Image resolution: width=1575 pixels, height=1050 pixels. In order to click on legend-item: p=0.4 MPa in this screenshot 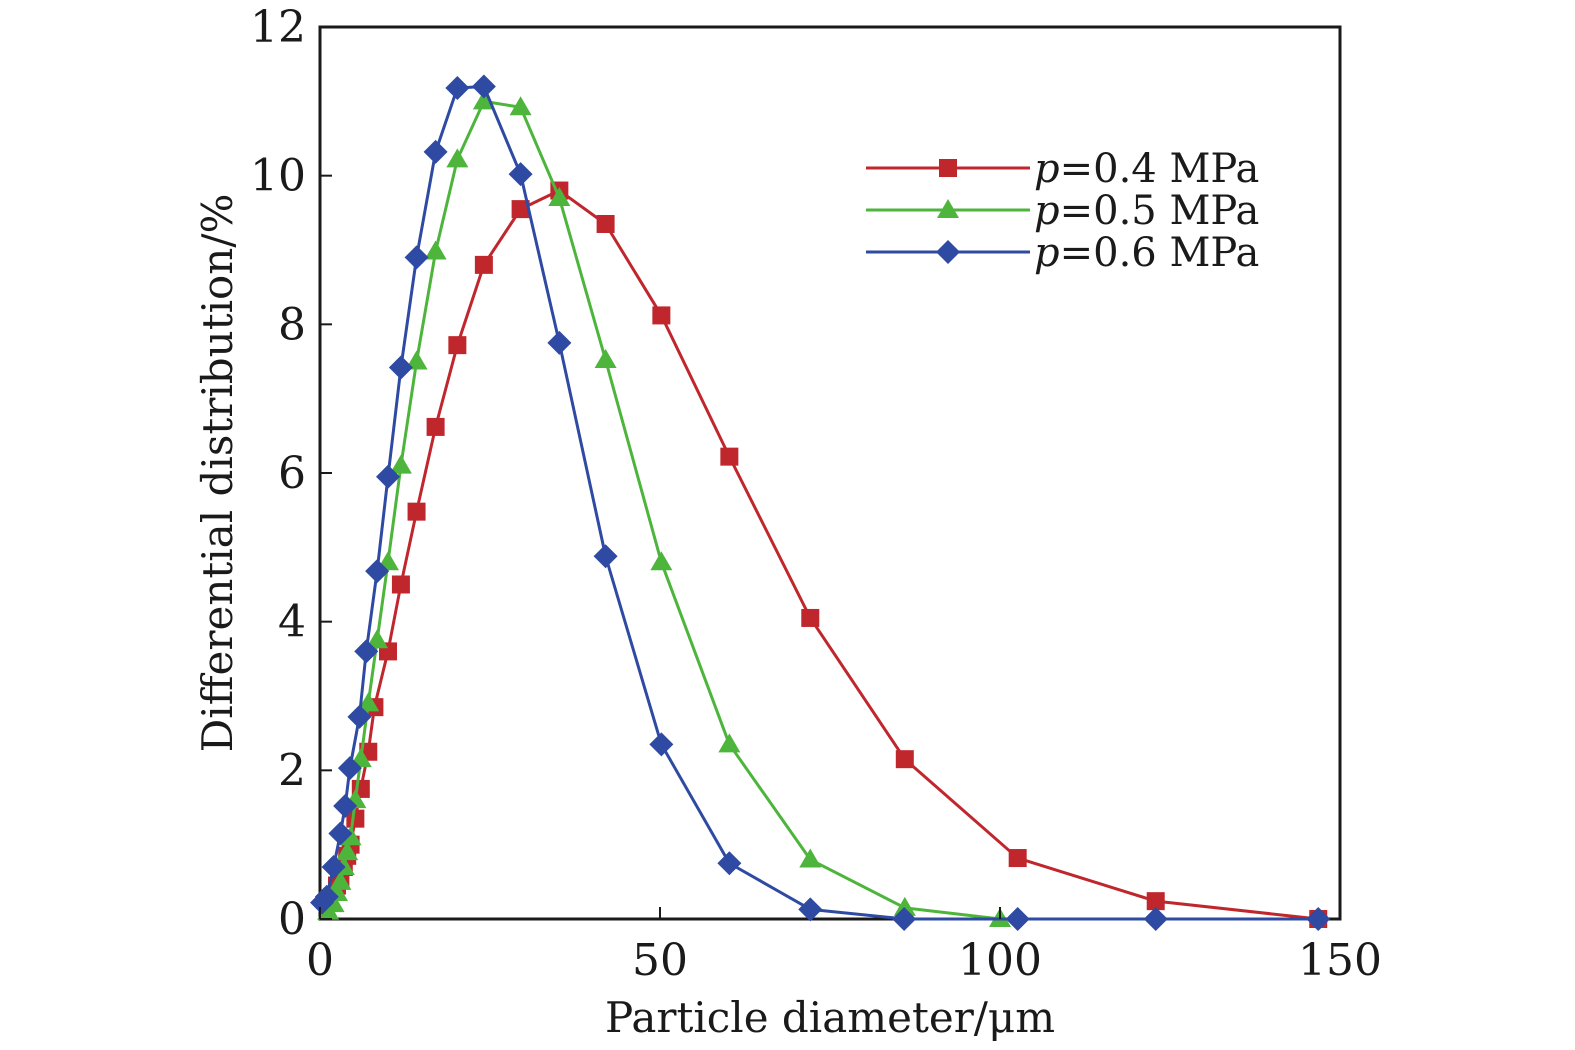, I will do `click(1062, 169)`.